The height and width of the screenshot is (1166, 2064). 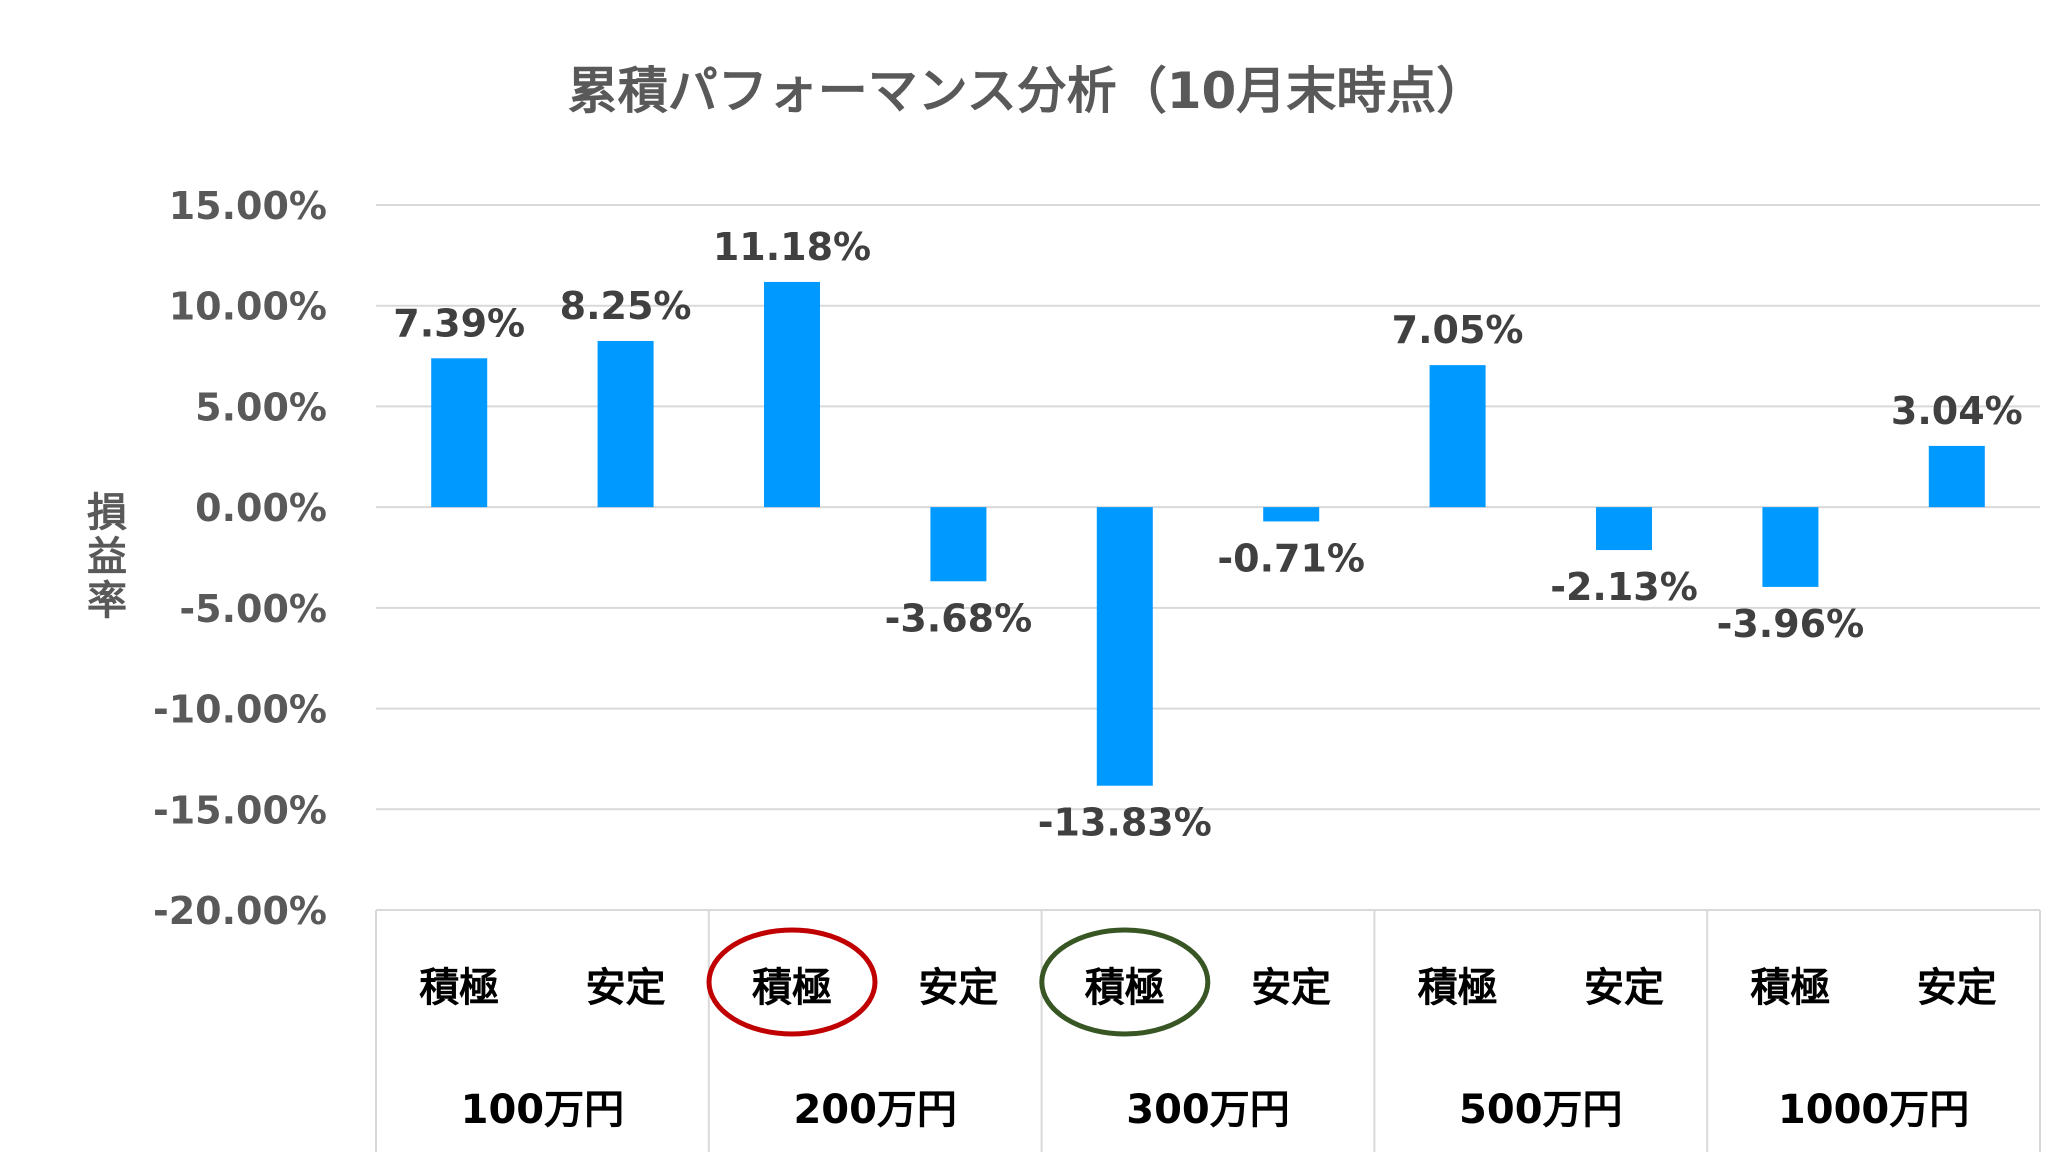 What do you see at coordinates (959, 618) in the screenshot?
I see `data-label: -3.68%` at bounding box center [959, 618].